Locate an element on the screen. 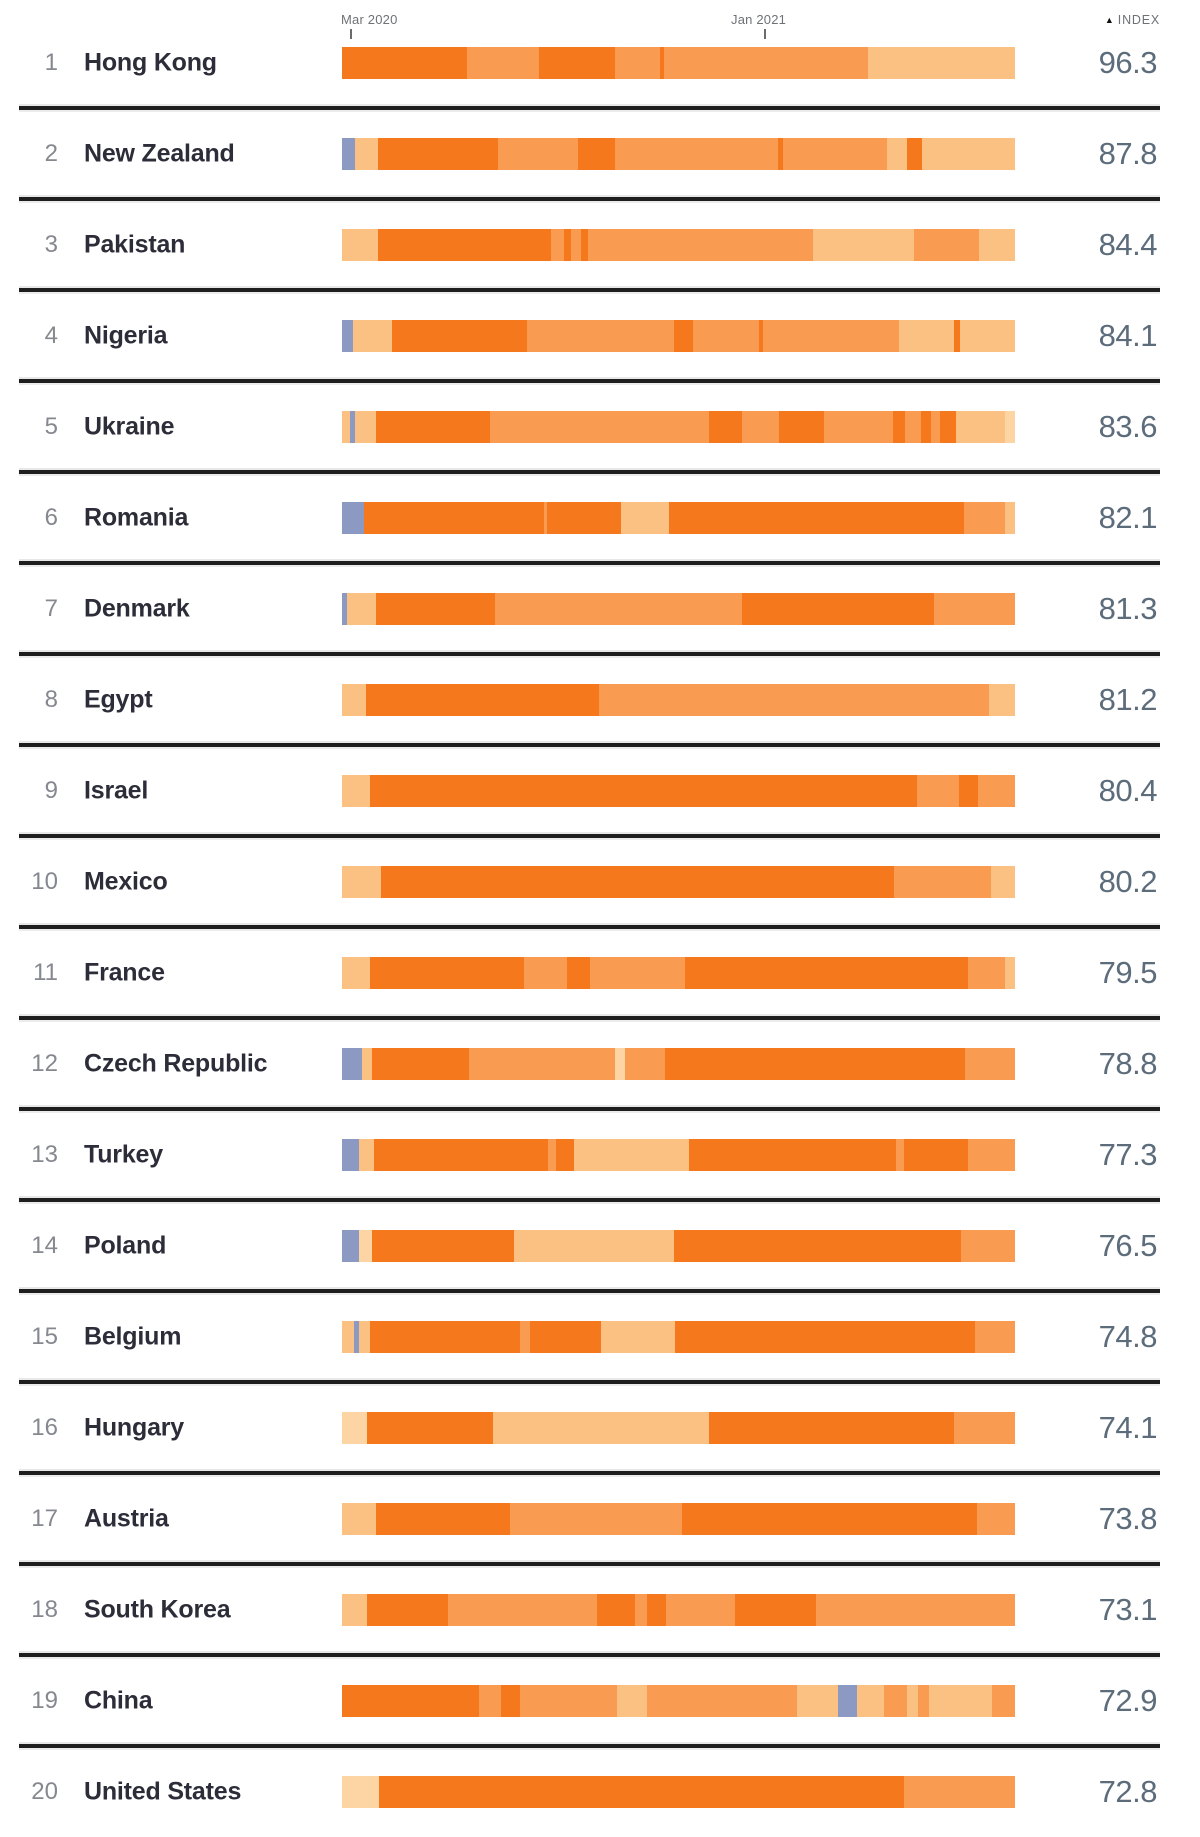  row-index-value: 96.3 is located at coordinates (1128, 62).